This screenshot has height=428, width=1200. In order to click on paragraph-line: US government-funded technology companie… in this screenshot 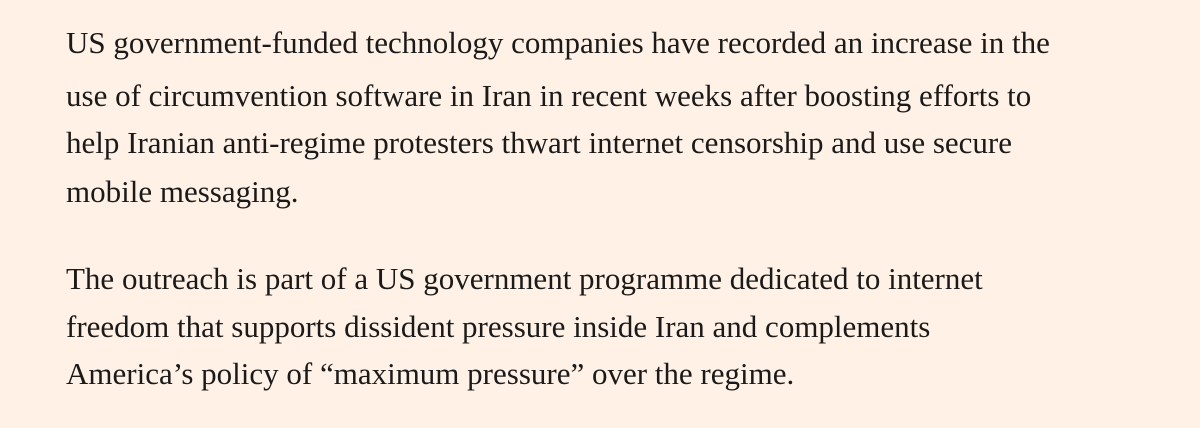, I will do `click(558, 42)`.